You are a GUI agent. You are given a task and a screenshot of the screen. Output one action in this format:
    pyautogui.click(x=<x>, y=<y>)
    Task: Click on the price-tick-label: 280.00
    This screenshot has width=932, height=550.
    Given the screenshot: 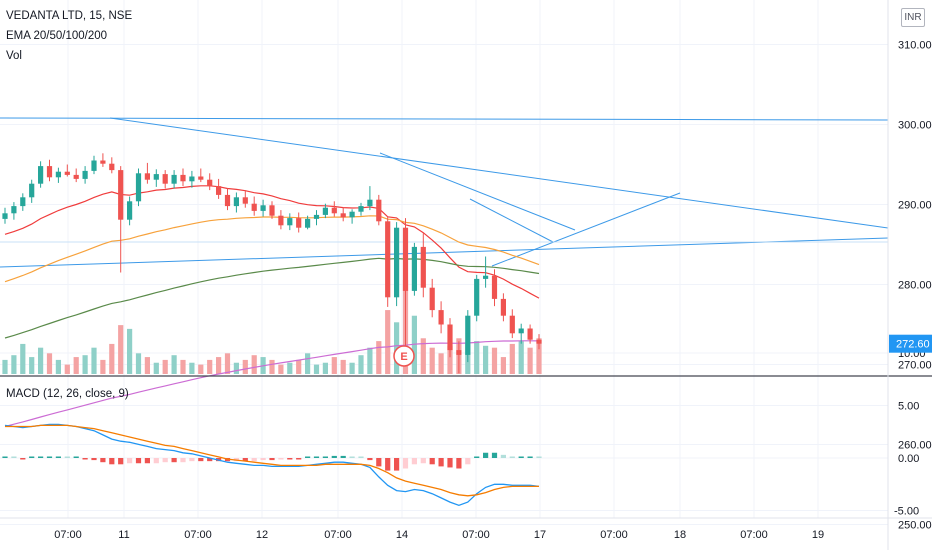 What is the action you would take?
    pyautogui.click(x=915, y=286)
    